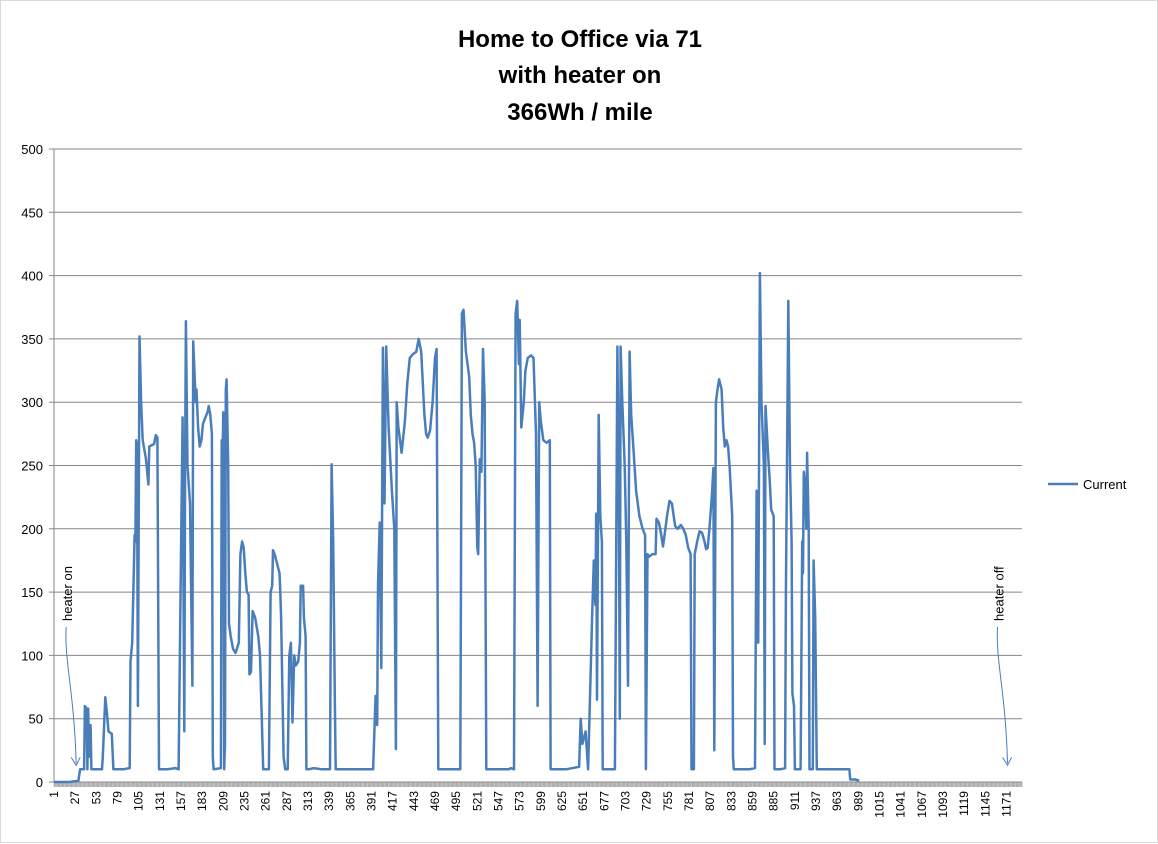  What do you see at coordinates (350, 801) in the screenshot?
I see `x-tick-label: 365` at bounding box center [350, 801].